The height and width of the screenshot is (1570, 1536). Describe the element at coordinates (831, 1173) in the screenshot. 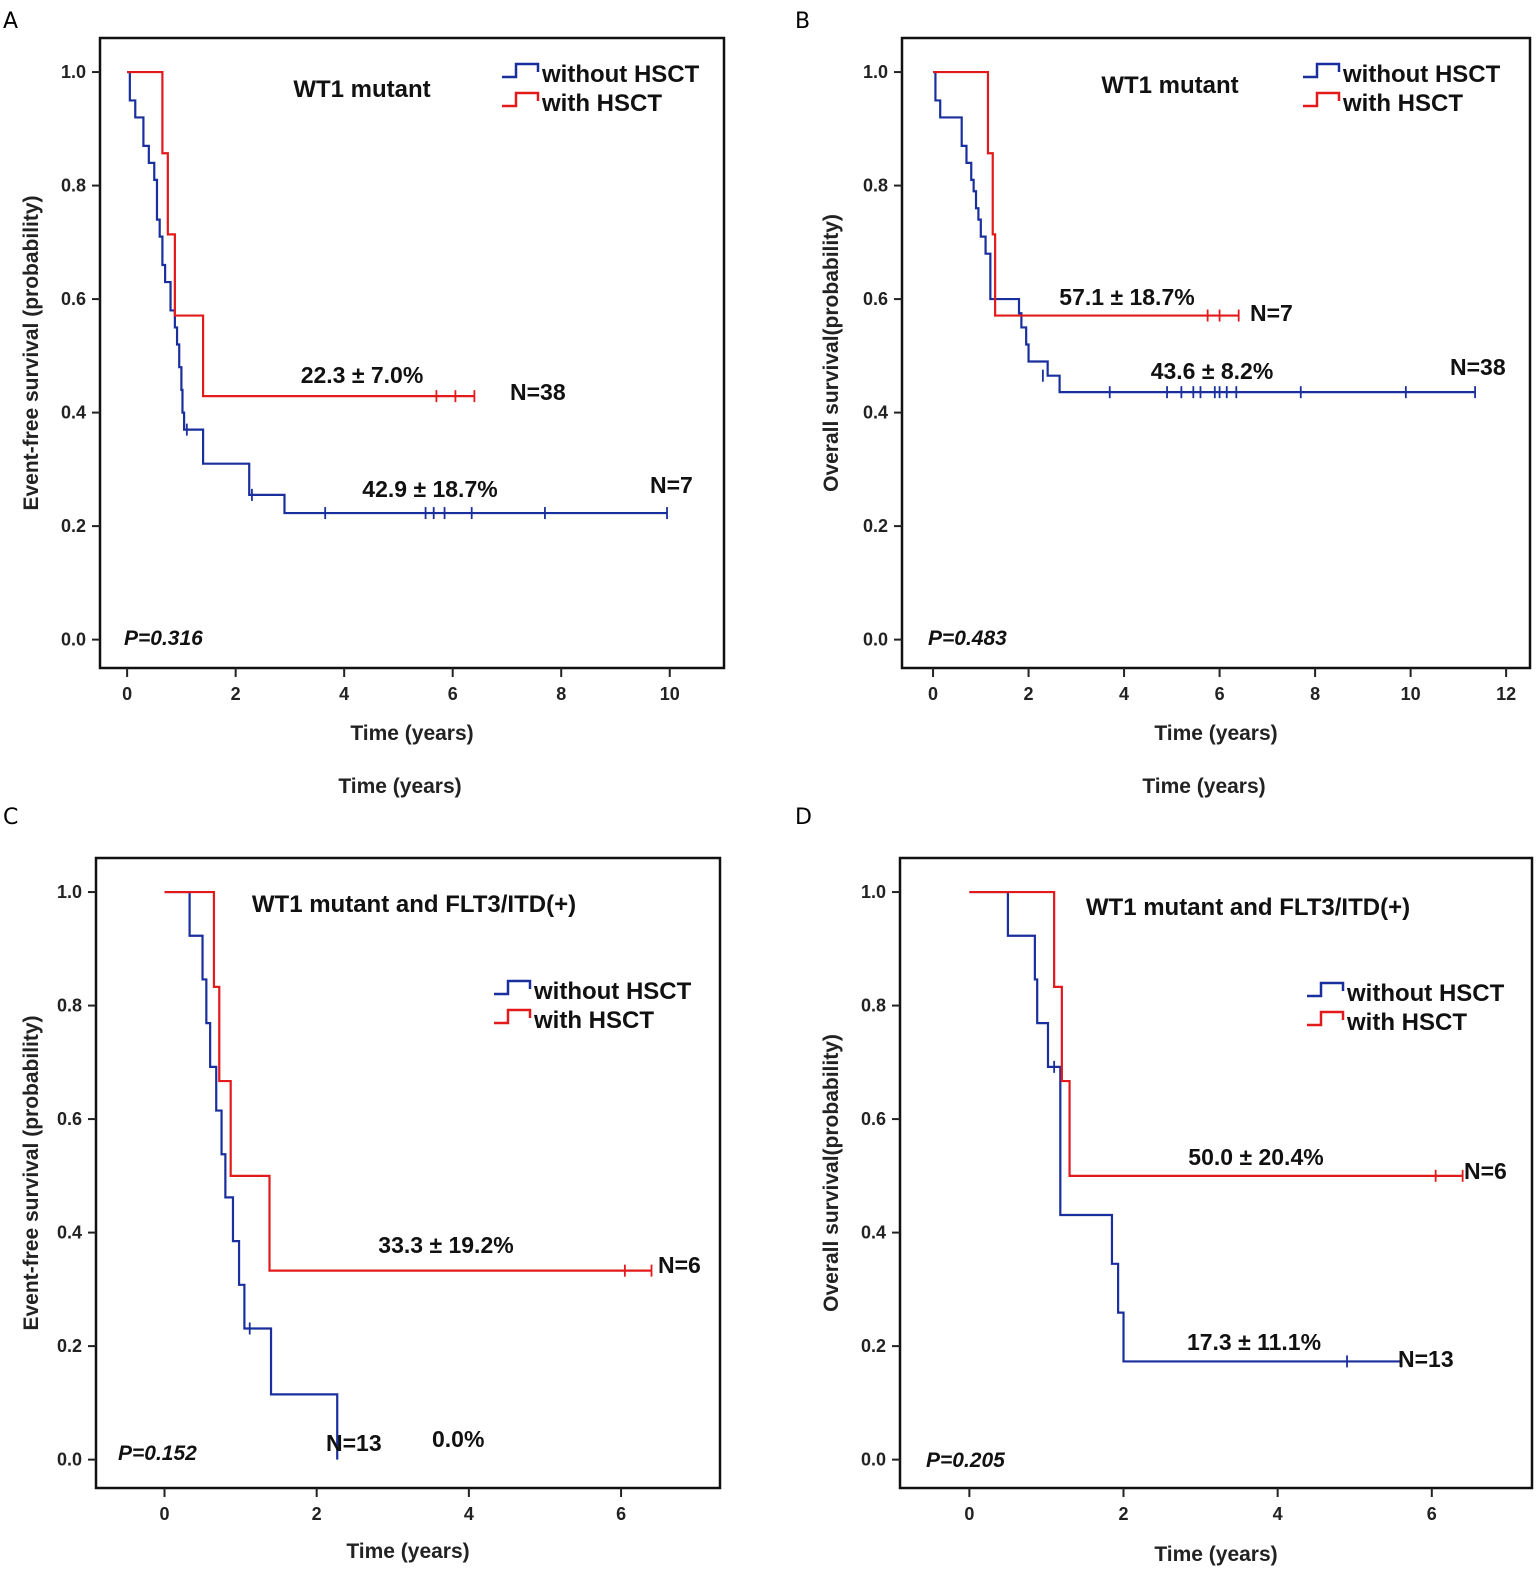

I see `y-axis-label: Overall survival(probability)` at that location.